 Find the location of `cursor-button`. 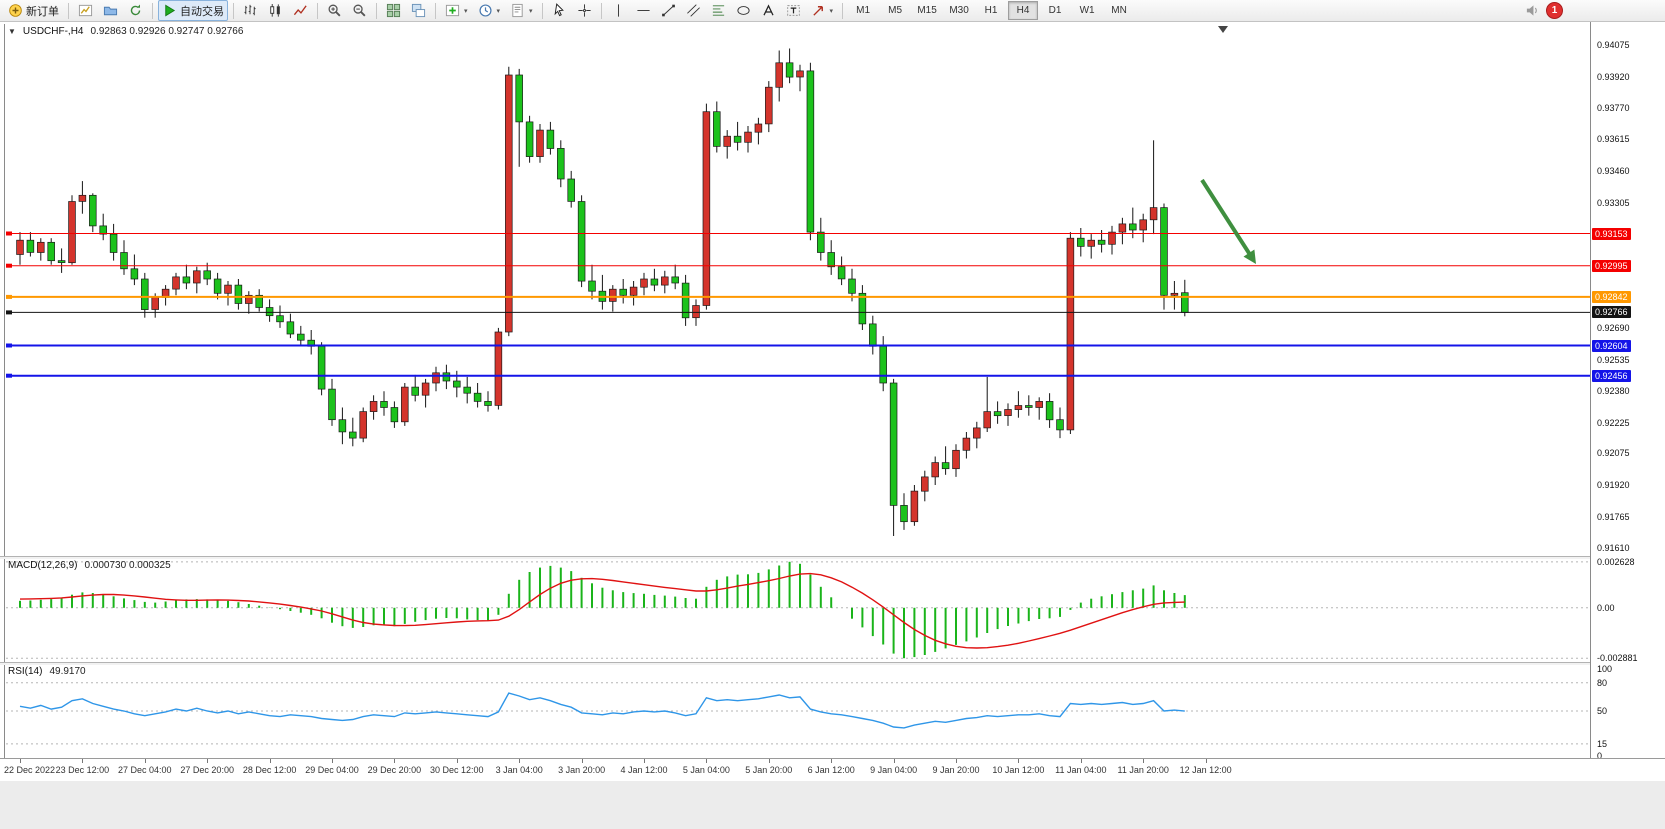

cursor-button is located at coordinates (559, 10).